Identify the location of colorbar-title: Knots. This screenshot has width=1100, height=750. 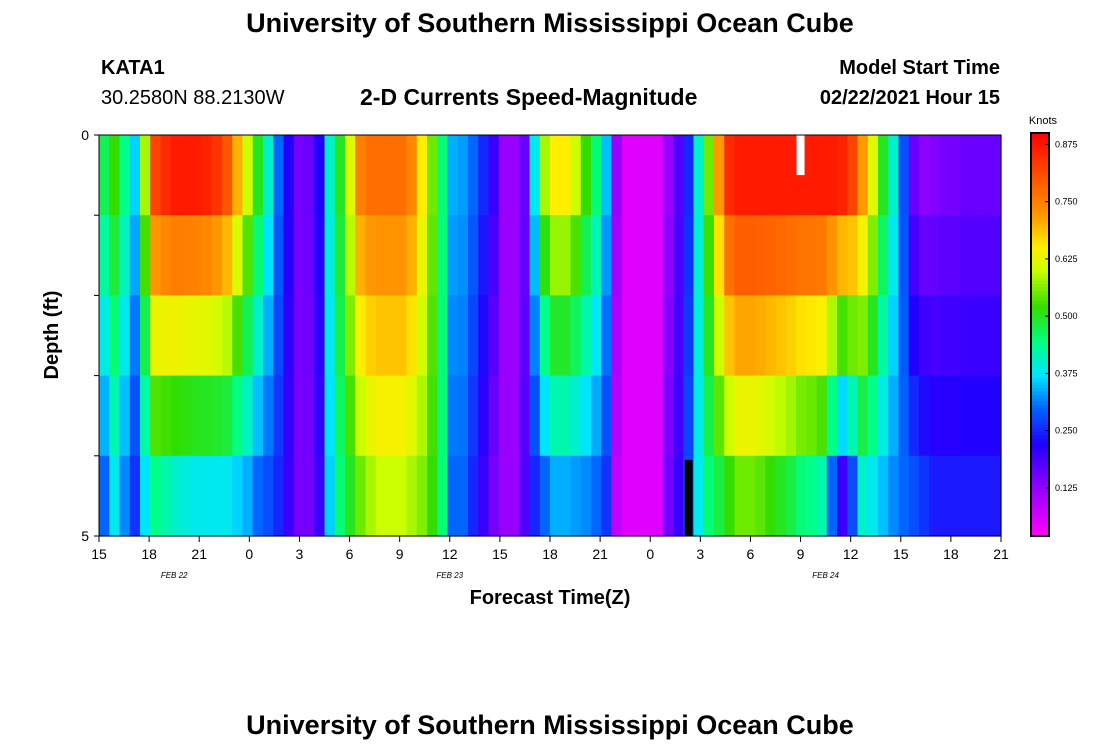
(1043, 121).